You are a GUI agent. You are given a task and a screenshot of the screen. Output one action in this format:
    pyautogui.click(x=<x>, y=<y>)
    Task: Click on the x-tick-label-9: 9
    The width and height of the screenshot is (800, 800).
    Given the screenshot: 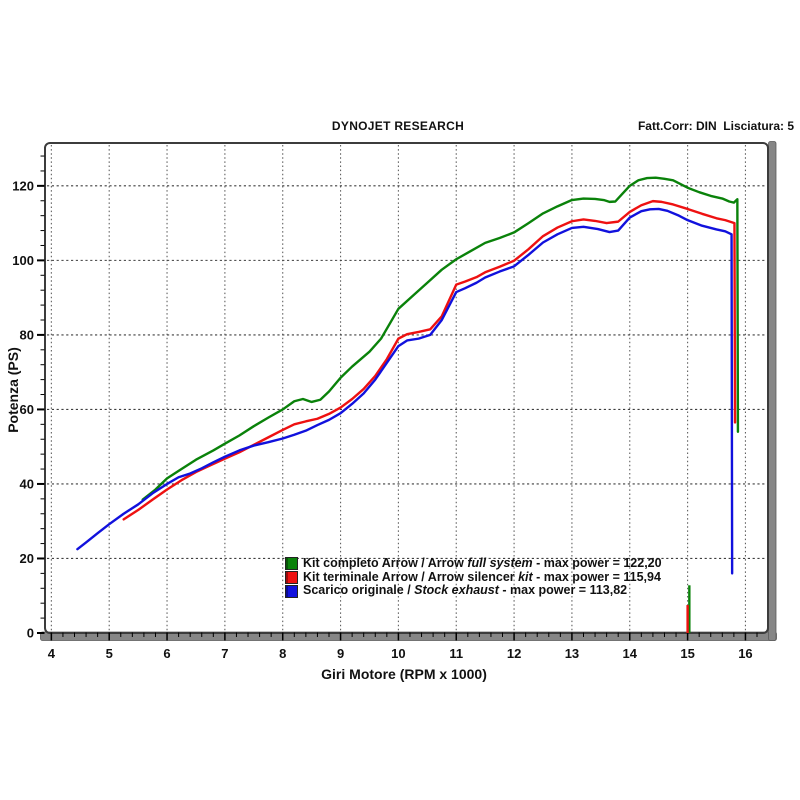 What is the action you would take?
    pyautogui.click(x=340, y=653)
    